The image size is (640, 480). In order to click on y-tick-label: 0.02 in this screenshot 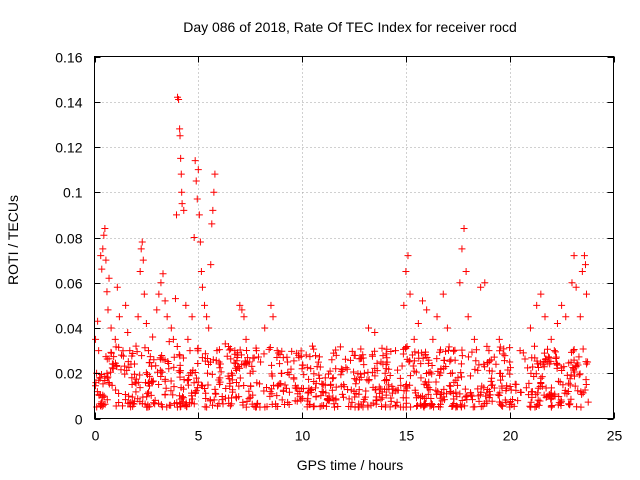, I will do `click(68, 374)`.